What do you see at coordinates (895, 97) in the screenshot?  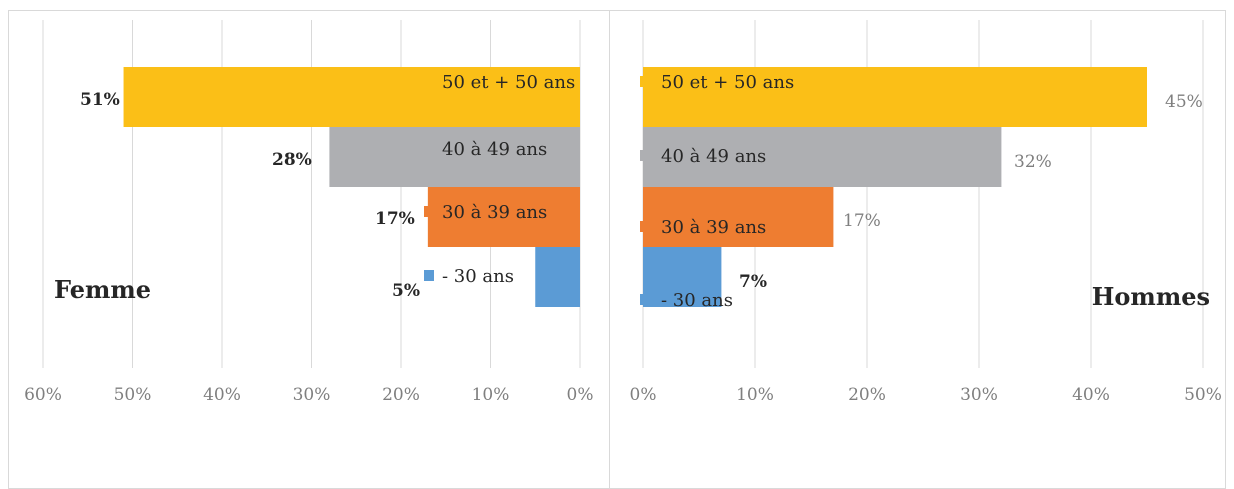 I see `hommes-bar-50-et-50-ans` at bounding box center [895, 97].